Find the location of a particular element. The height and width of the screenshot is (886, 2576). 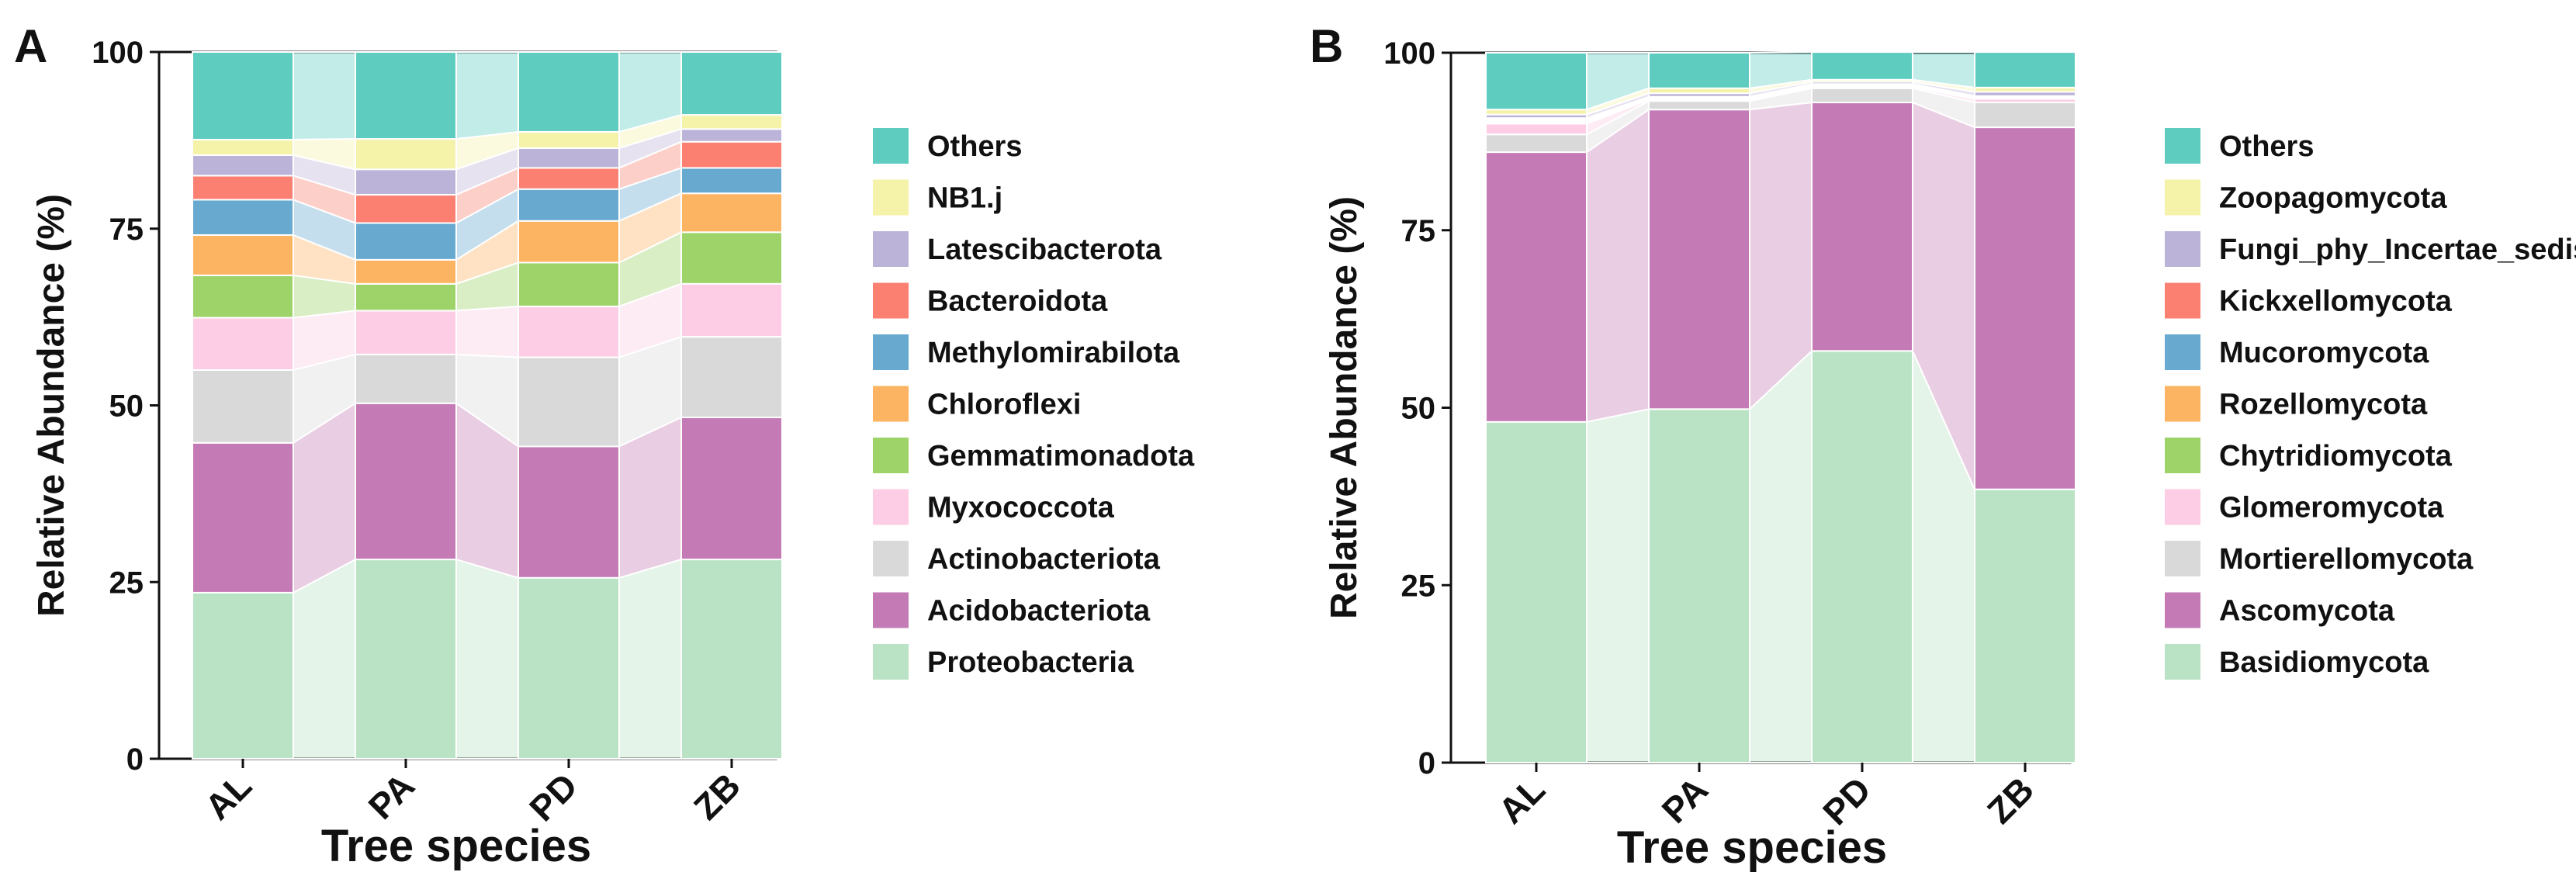

bar-segment-al-bacteroidota is located at coordinates (243, 188).